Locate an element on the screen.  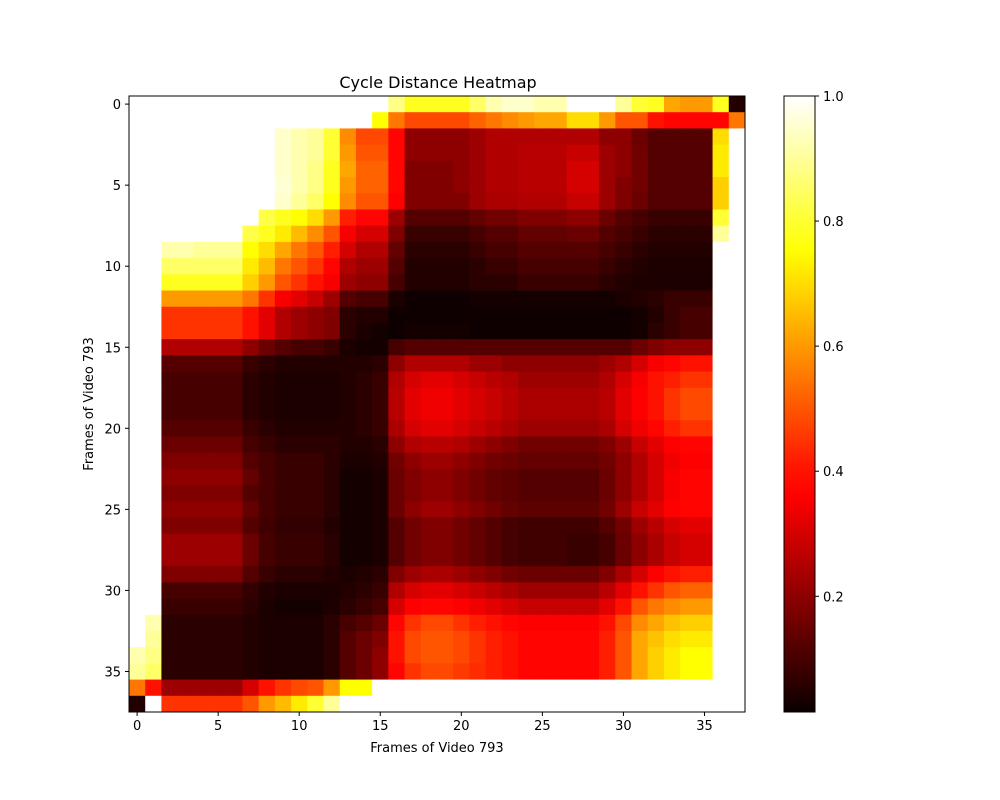
colorbar-tick-label: 0.4 is located at coordinates (833, 472).